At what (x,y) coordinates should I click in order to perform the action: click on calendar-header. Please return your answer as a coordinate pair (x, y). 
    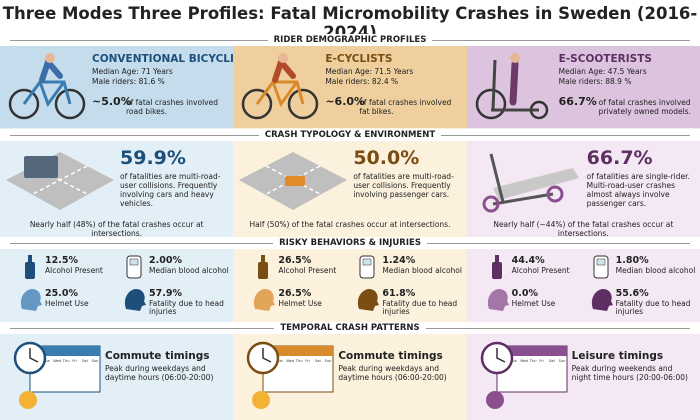
    Looking at the image, I should click on (531, 351).